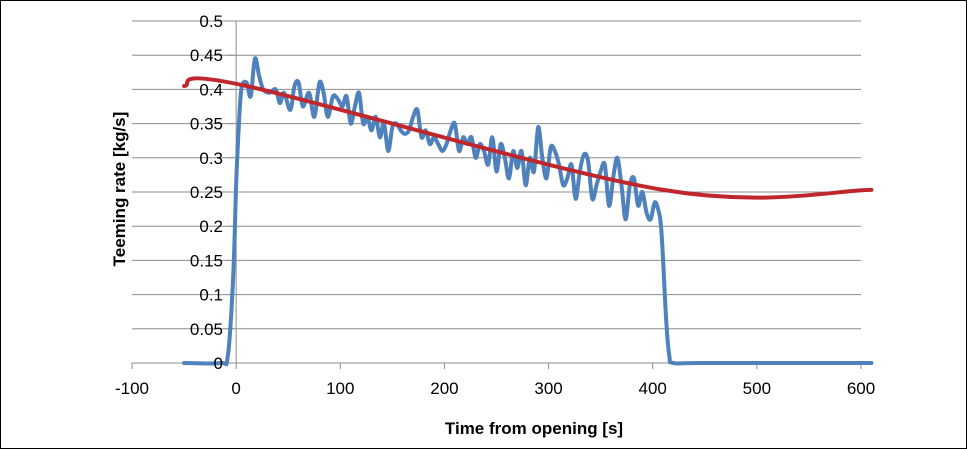  Describe the element at coordinates (211, 89) in the screenshot. I see `y-tick-label: 0.4` at that location.